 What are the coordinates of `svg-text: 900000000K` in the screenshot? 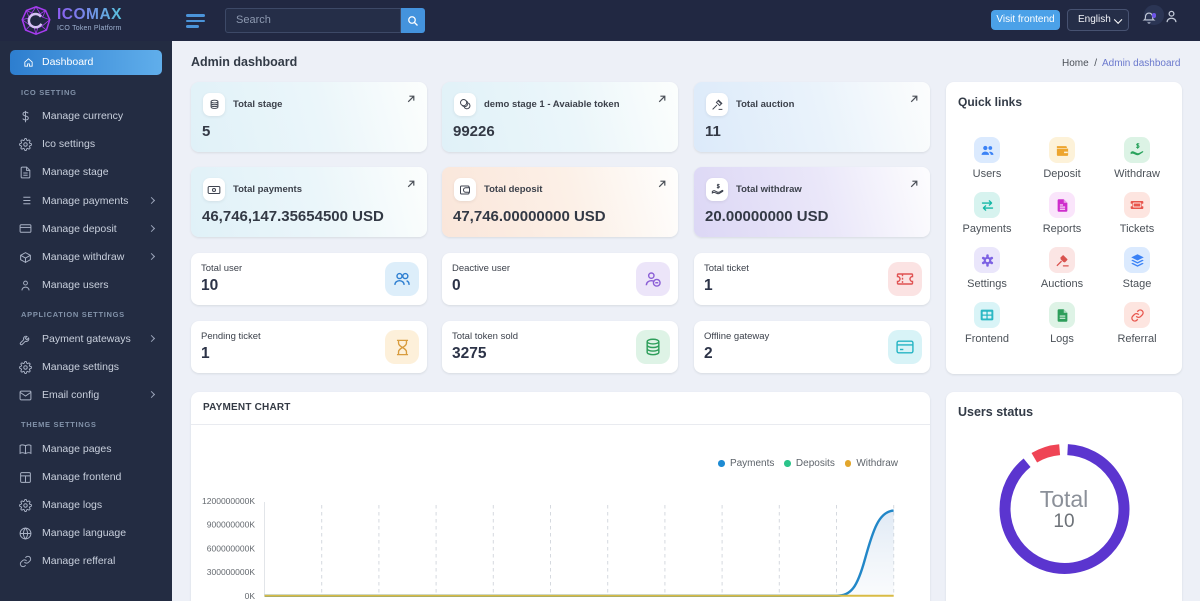 It's located at (231, 525).